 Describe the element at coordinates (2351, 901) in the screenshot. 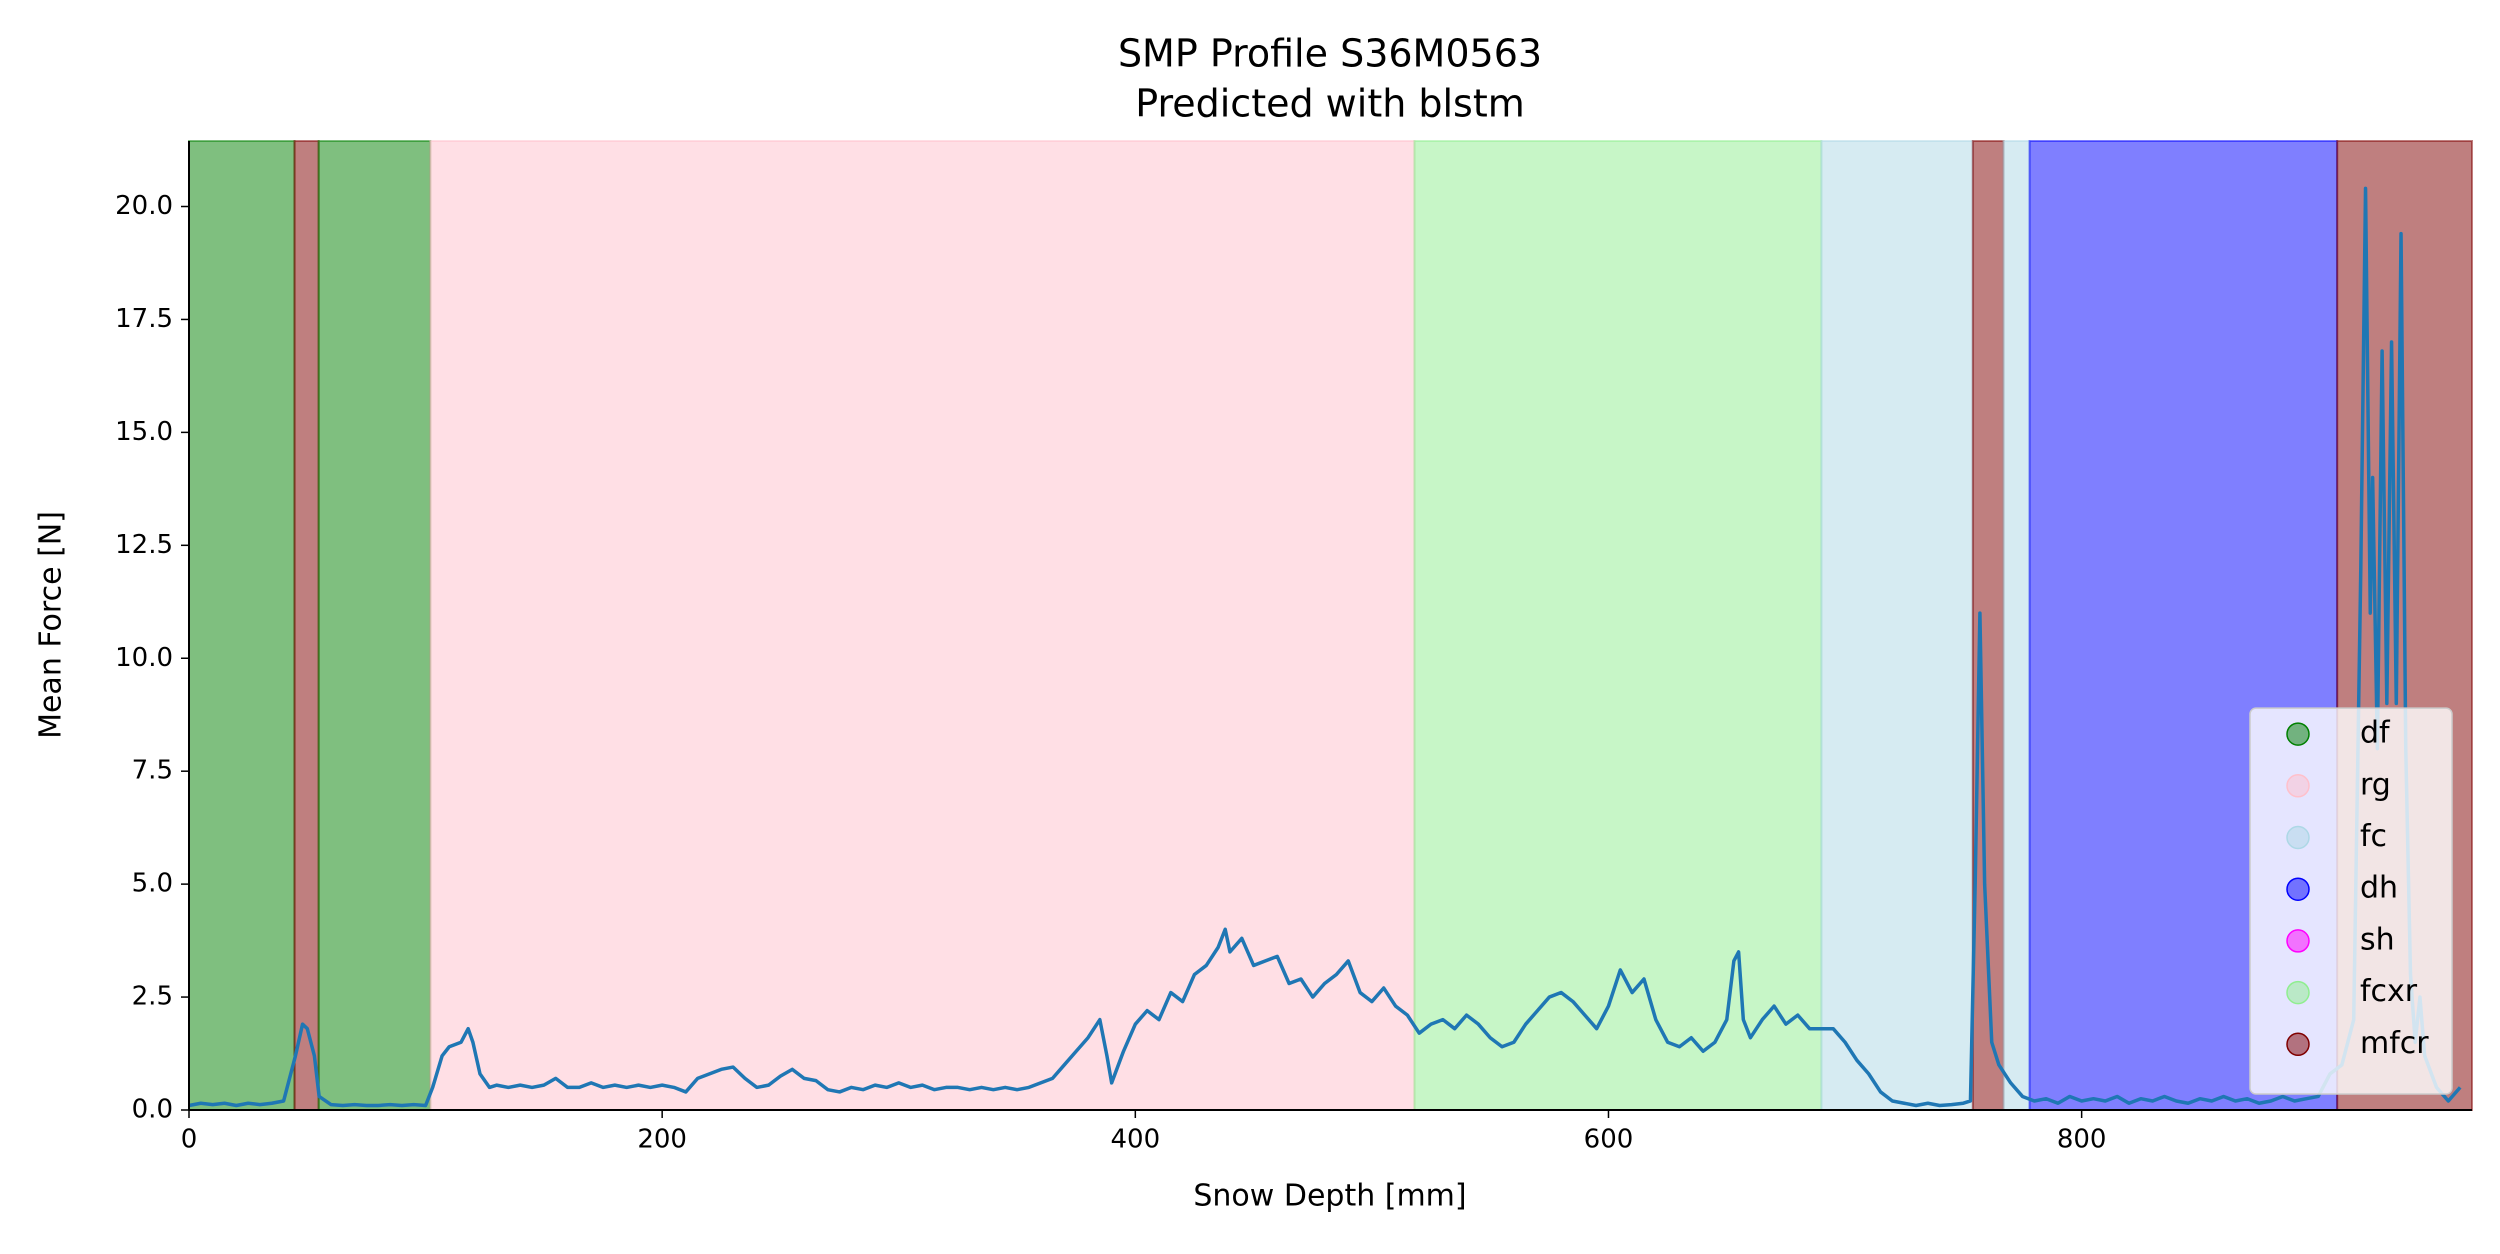

I see `legend: df rg fc dh sh fcxr mfcr` at that location.